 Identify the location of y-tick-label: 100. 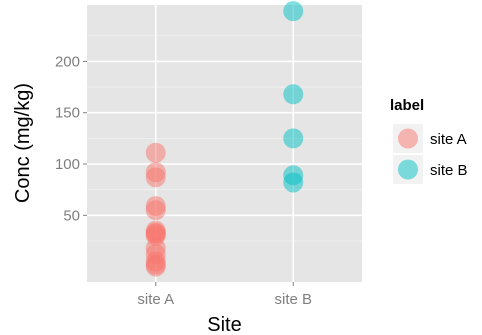
(67, 164).